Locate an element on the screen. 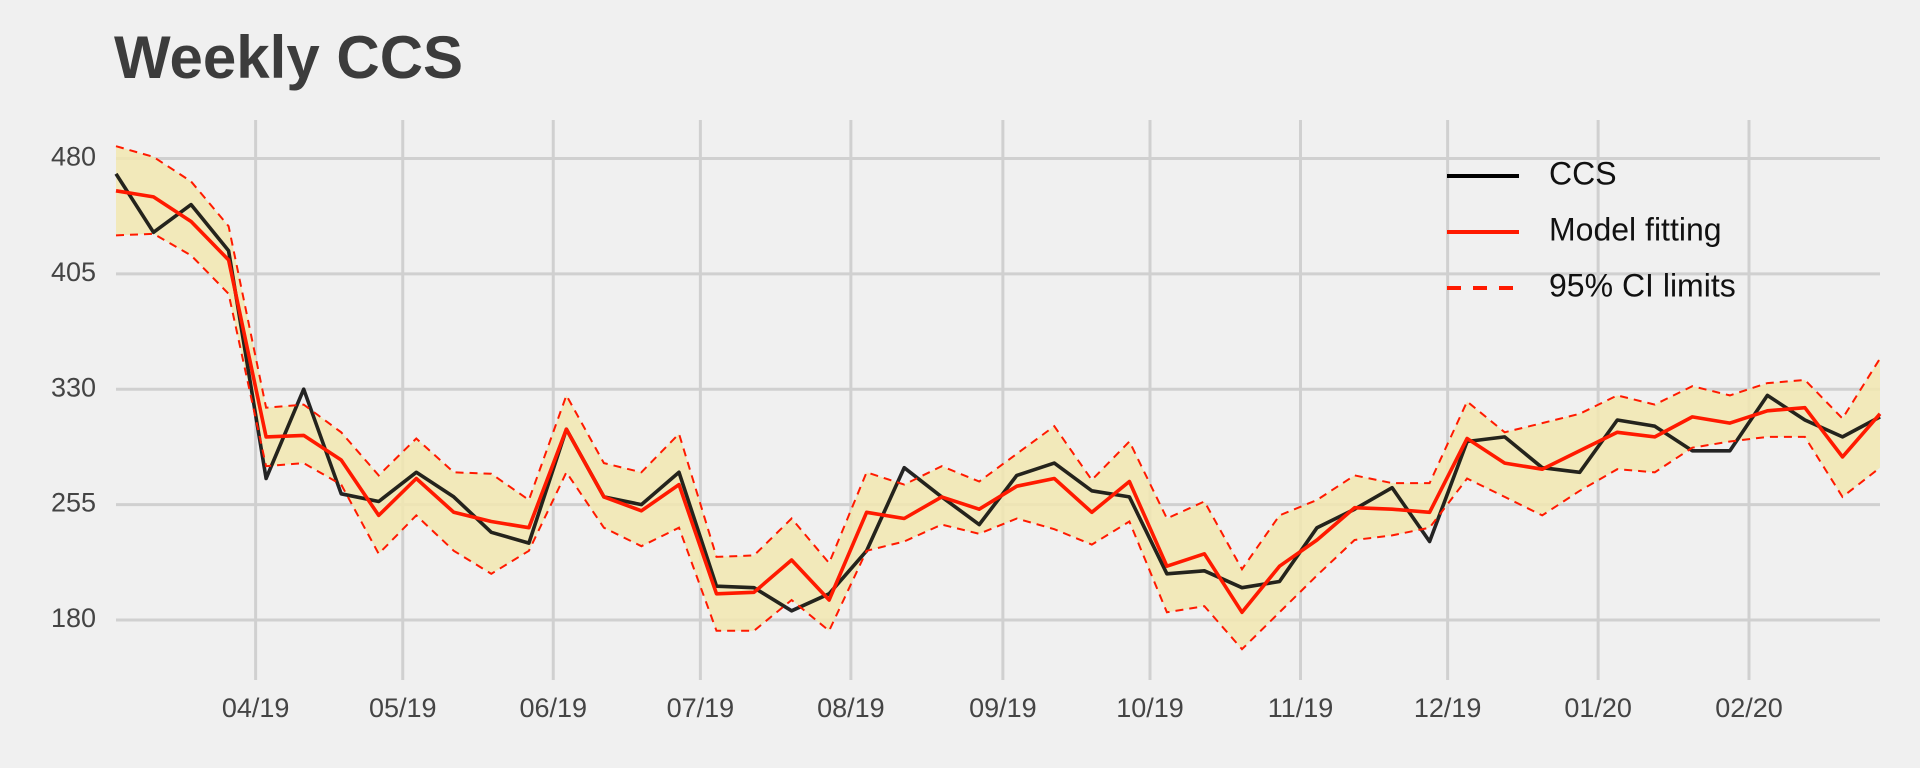 The height and width of the screenshot is (768, 1920). y-tick-label: 330 is located at coordinates (73, 387).